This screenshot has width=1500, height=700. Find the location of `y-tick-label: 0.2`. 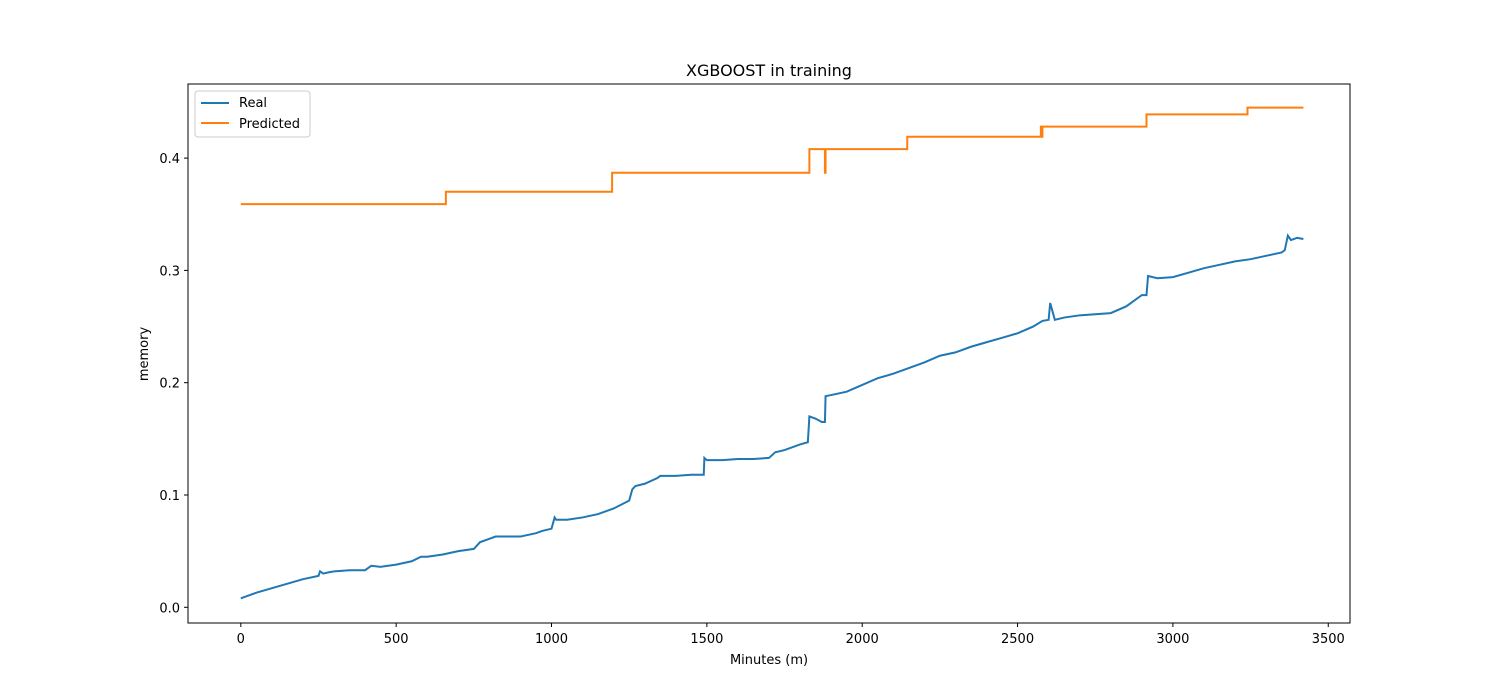

y-tick-label: 0.2 is located at coordinates (169, 384).